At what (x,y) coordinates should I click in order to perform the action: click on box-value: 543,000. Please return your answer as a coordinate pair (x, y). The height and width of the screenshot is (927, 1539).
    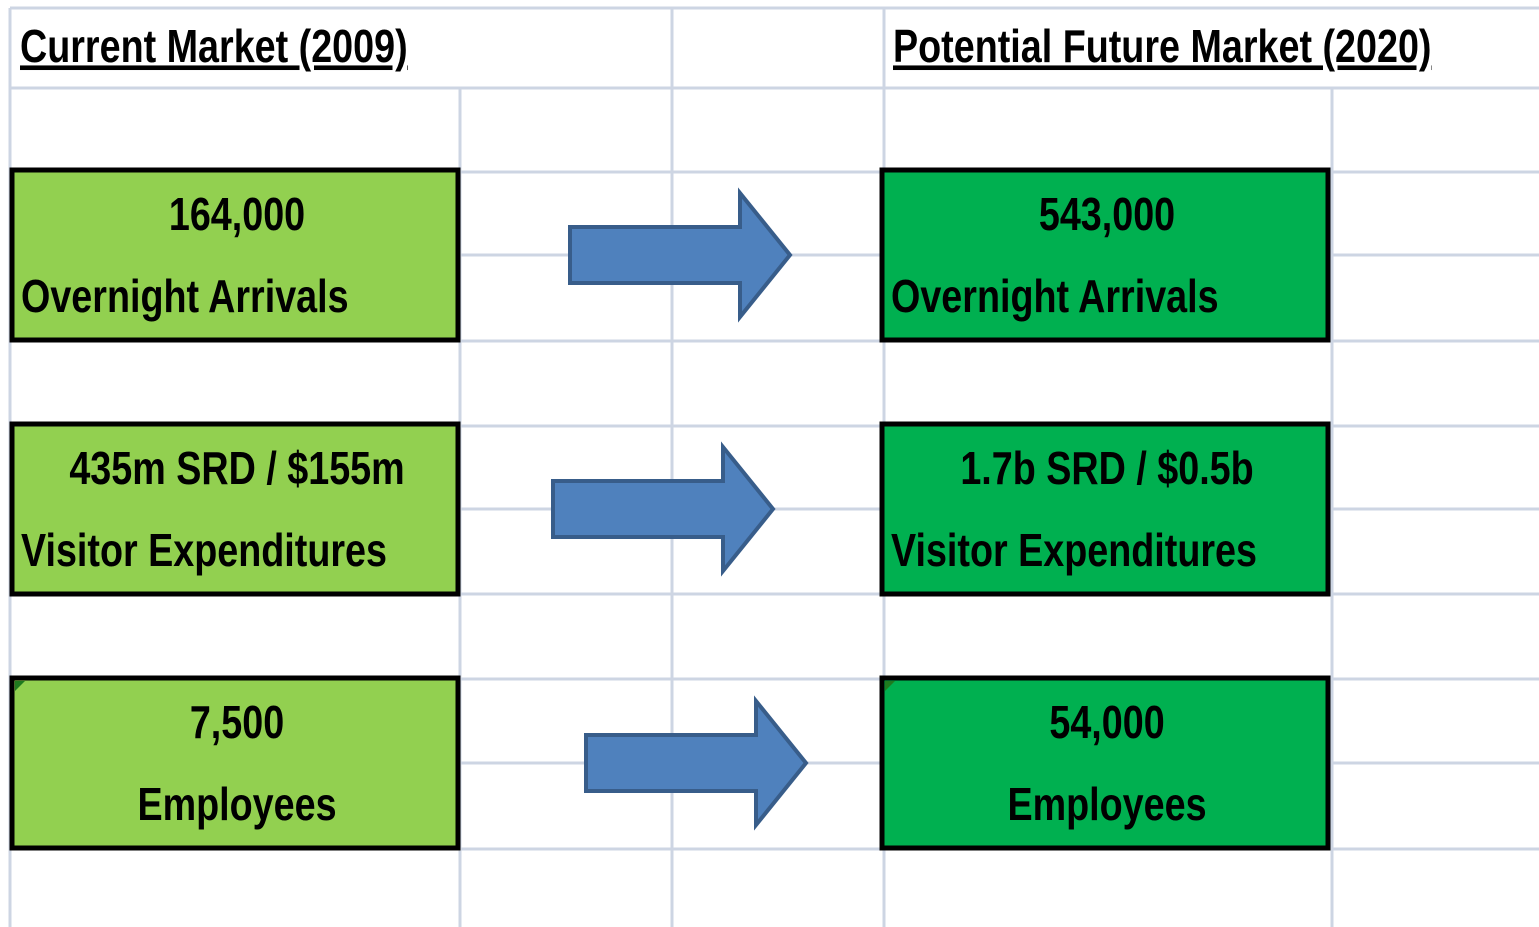
    Looking at the image, I should click on (1107, 214).